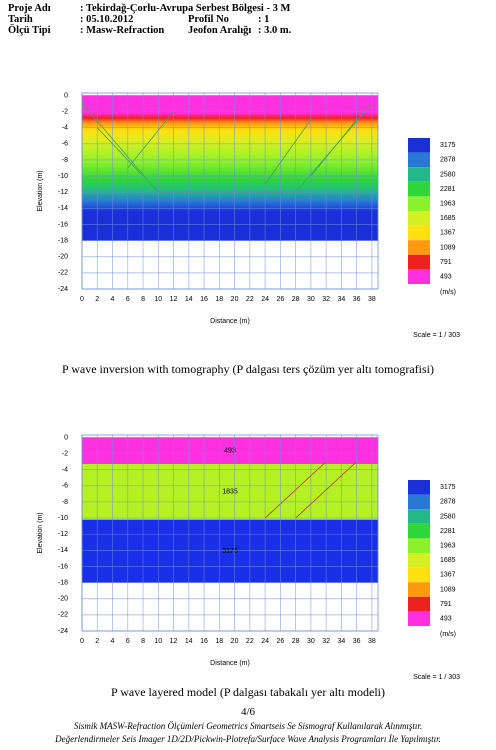 This screenshot has height=750, width=496. Describe the element at coordinates (220, 30) in the screenshot. I see `header-field: Jeofon Aralığı` at that location.